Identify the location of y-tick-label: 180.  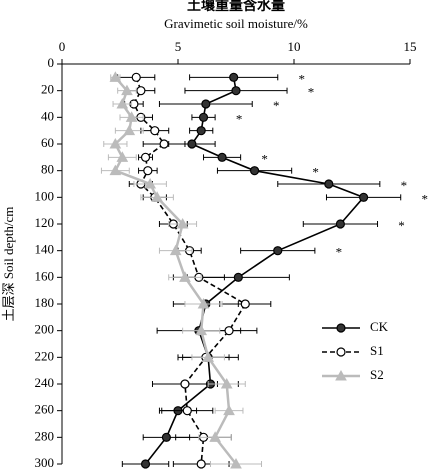
(45, 302).